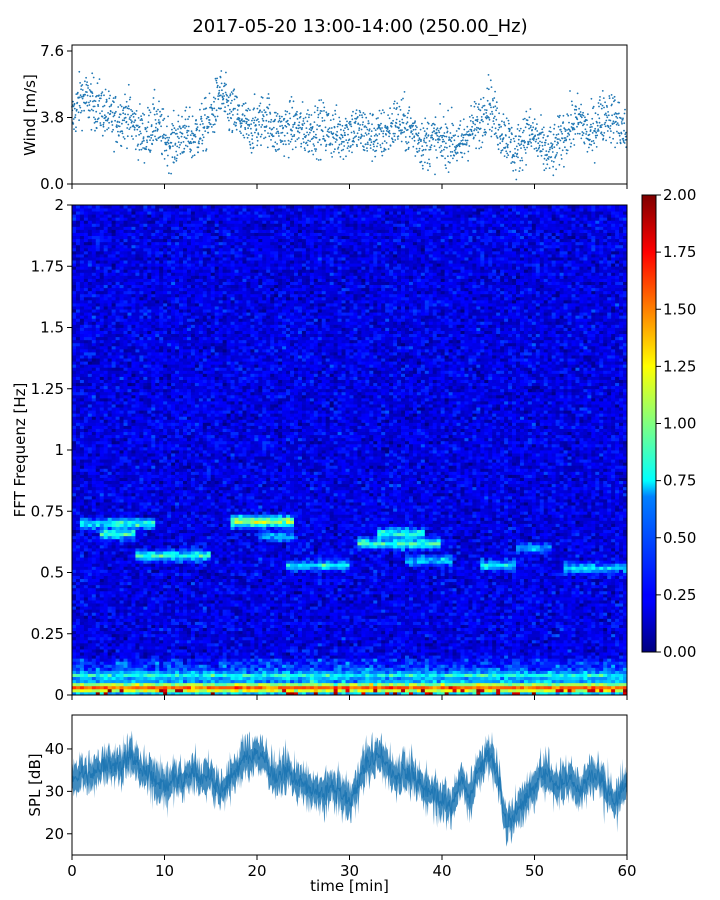 The height and width of the screenshot is (900, 720). I want to click on figure-title: 2017-05-20 13:00-14:00 (250.00_Hz), so click(359, 26).